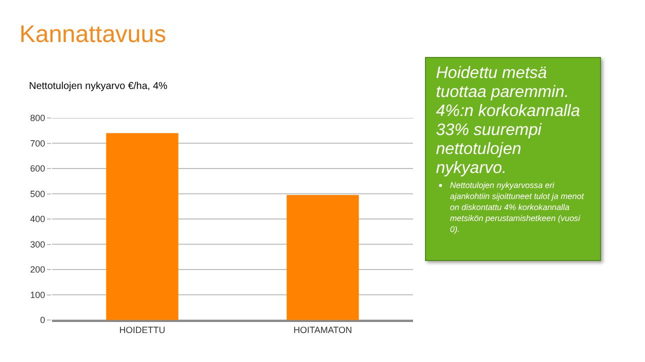  I want to click on chart-subtitle: Nettotulojen nykyarvo €/ha, 4%, so click(98, 86).